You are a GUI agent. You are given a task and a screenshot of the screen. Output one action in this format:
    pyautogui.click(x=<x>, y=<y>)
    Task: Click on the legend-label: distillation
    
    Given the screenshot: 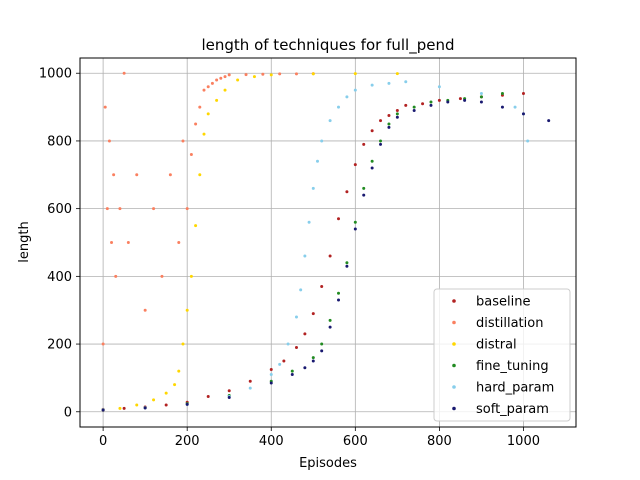 What is the action you would take?
    pyautogui.click(x=509, y=323)
    